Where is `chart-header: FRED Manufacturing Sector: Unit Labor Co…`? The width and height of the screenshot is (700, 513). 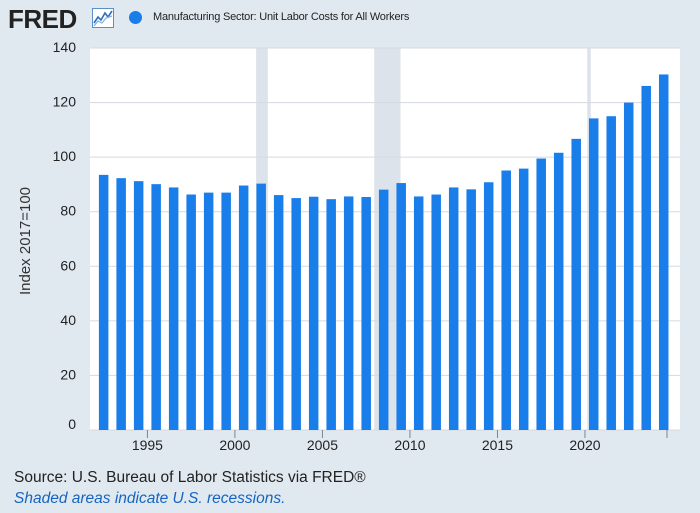
chart-header: FRED Manufacturing Sector: Unit Labor Co… is located at coordinates (350, 20).